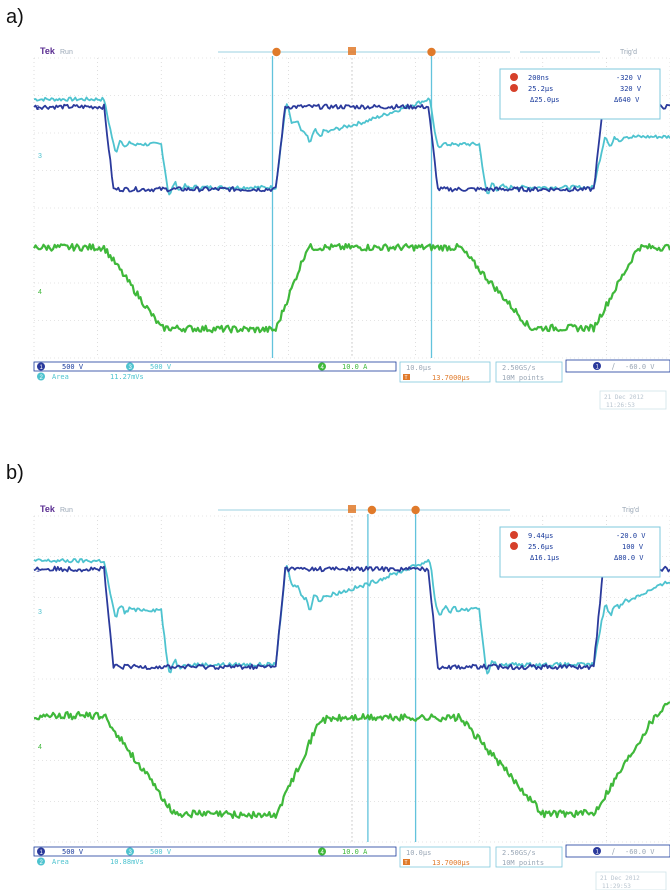 Image resolution: width=670 pixels, height=890 pixels. What do you see at coordinates (127, 377) in the screenshot?
I see `meas-value: 11.27mVs` at bounding box center [127, 377].